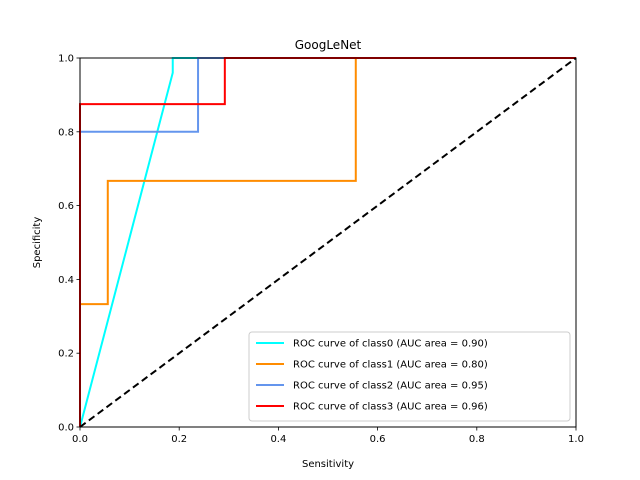  I want to click on chart-title: GoogLeNet, so click(328, 45).